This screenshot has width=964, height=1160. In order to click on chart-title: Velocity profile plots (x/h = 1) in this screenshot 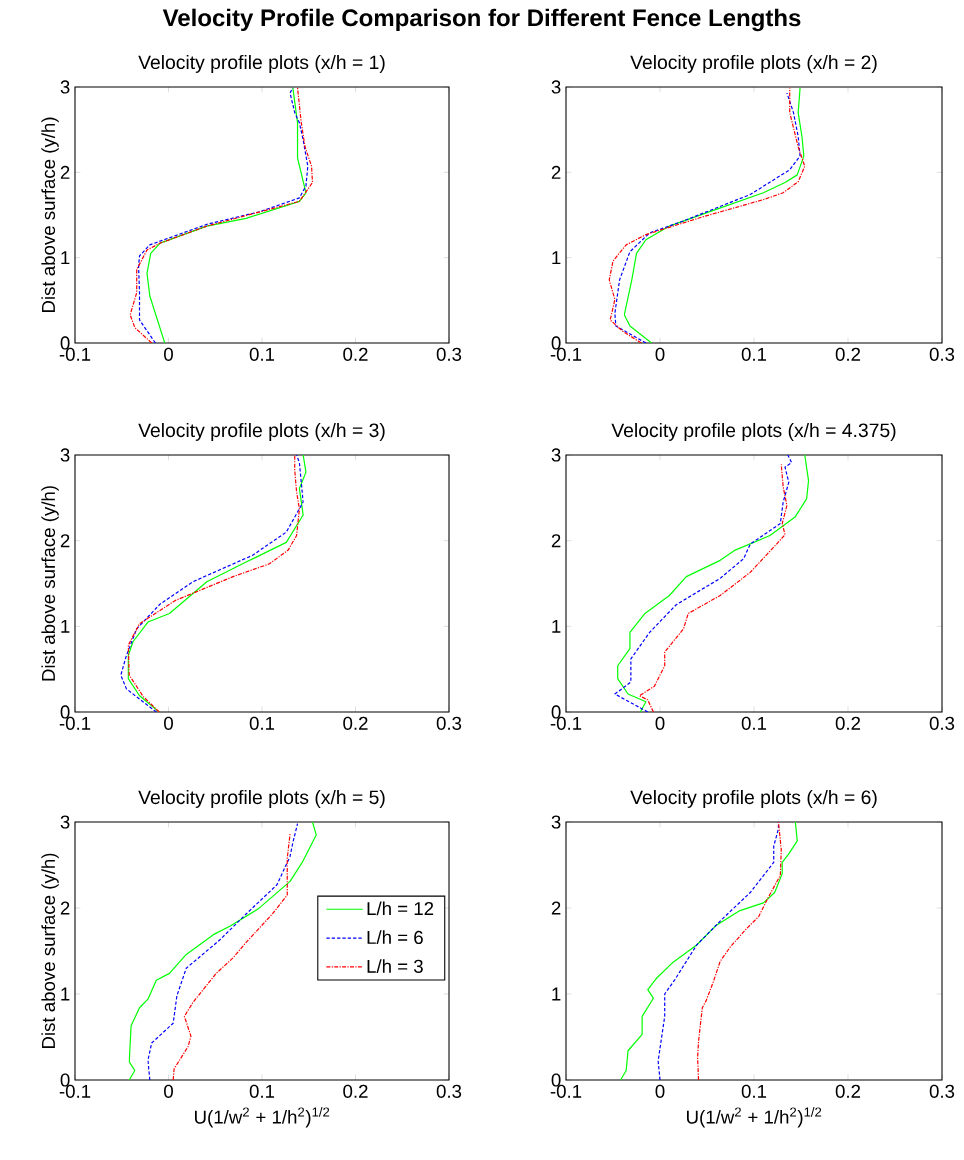, I will do `click(261, 63)`.